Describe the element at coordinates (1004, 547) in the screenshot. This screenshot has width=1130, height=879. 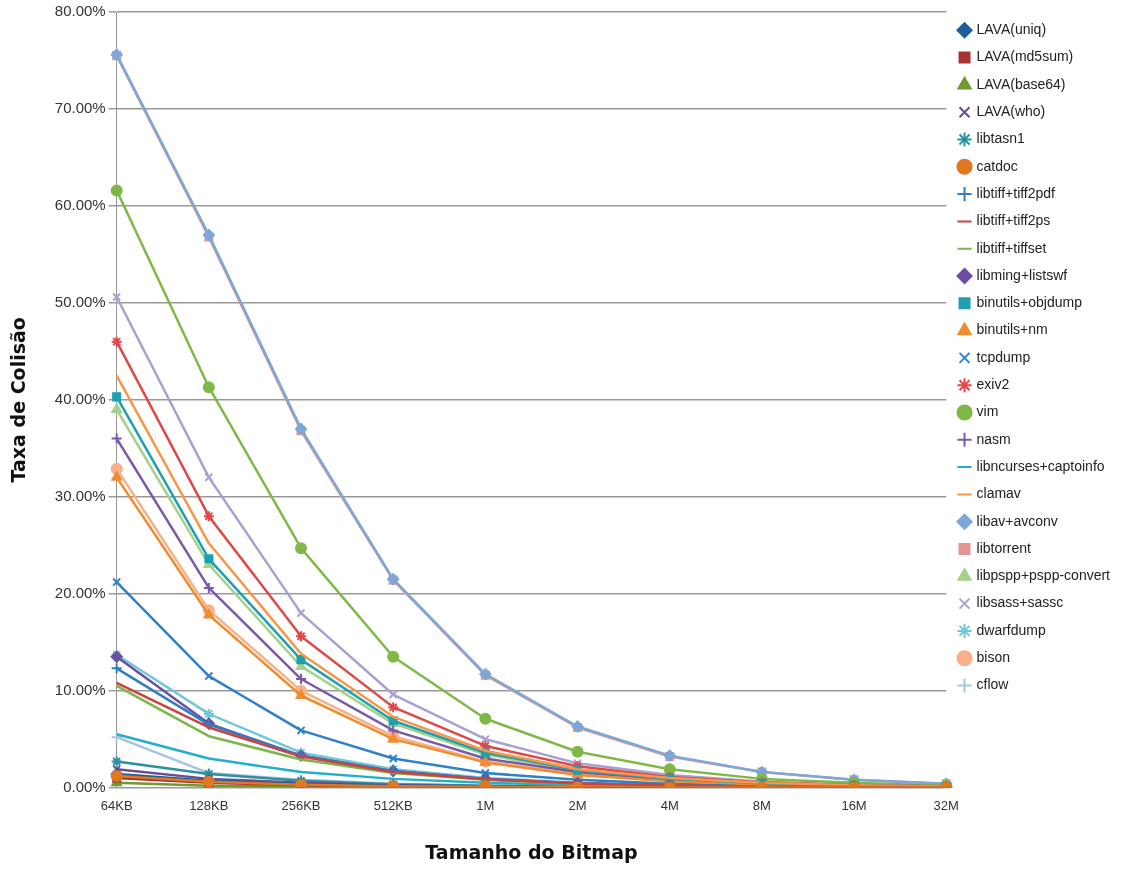
I see `legend-label: libtorrent` at that location.